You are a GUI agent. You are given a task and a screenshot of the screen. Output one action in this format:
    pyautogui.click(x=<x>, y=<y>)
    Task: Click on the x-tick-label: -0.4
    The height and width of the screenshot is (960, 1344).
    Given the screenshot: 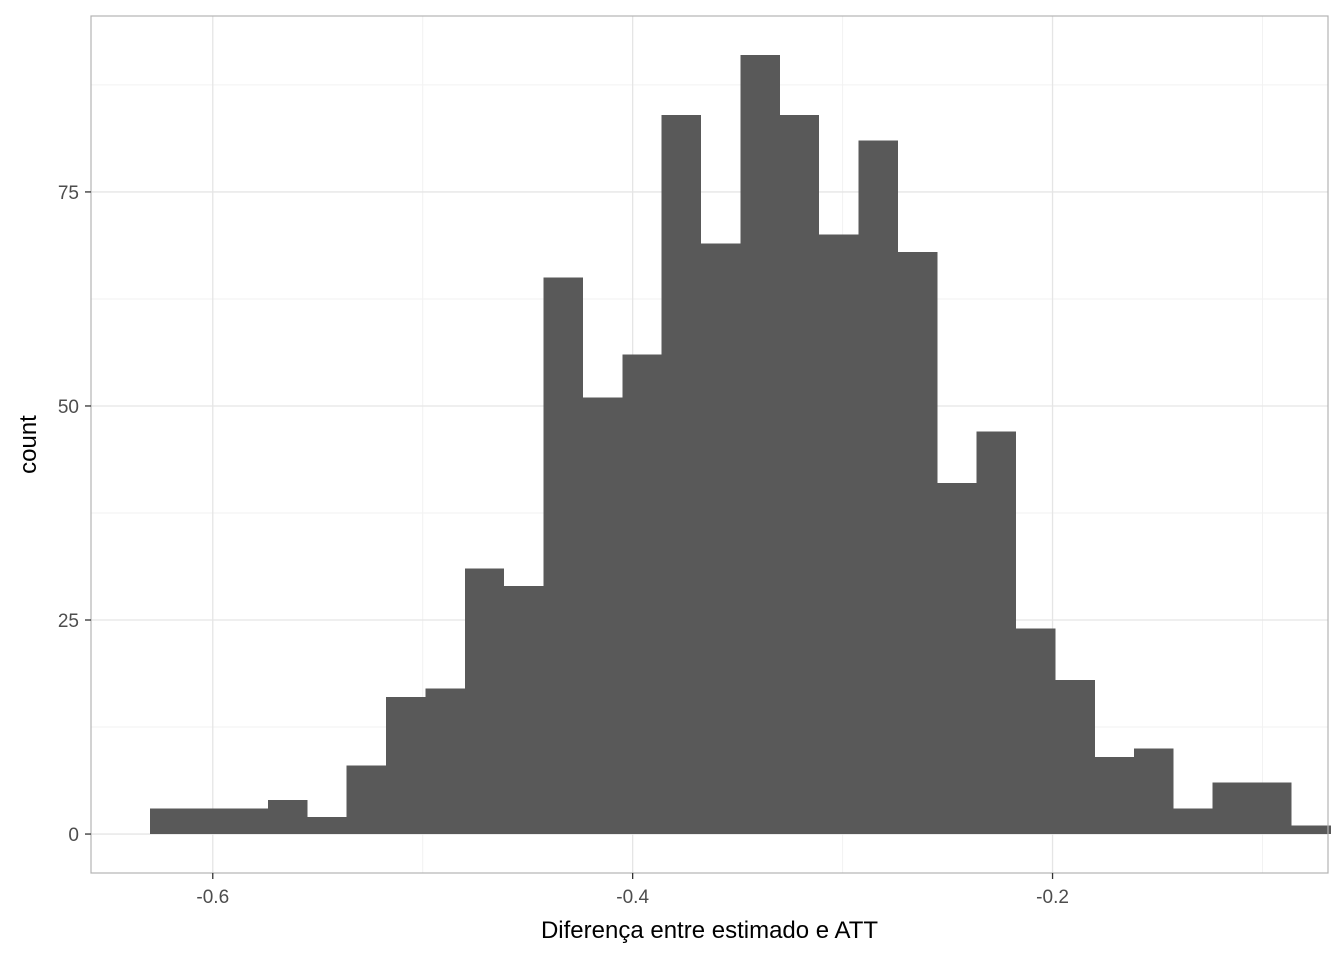 What is the action you would take?
    pyautogui.click(x=632, y=897)
    